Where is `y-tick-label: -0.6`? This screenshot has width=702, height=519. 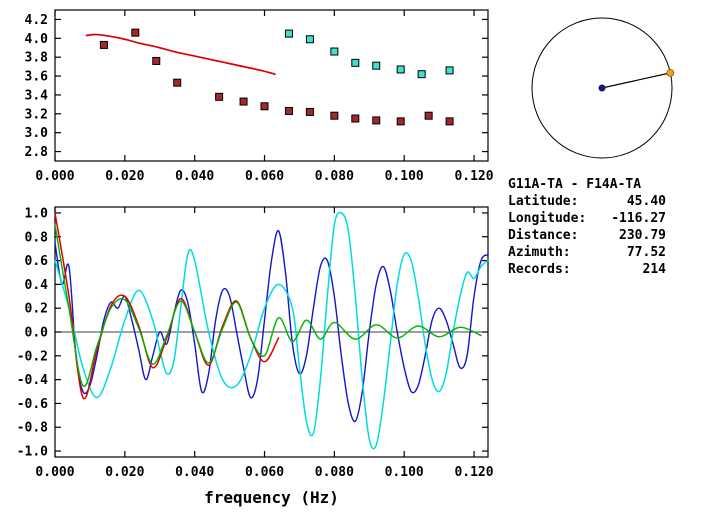
y-tick-label: -0.6 is located at coordinates (32, 404).